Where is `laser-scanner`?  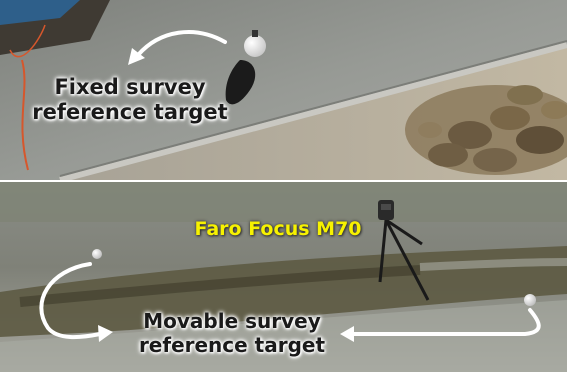 laser-scanner is located at coordinates (404, 250).